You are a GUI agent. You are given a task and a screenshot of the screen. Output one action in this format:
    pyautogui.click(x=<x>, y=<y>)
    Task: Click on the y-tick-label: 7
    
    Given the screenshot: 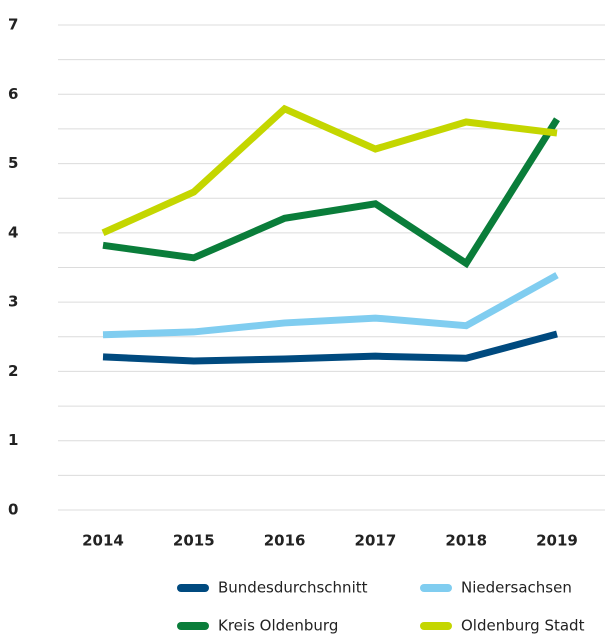 What is the action you would take?
    pyautogui.click(x=13, y=25)
    